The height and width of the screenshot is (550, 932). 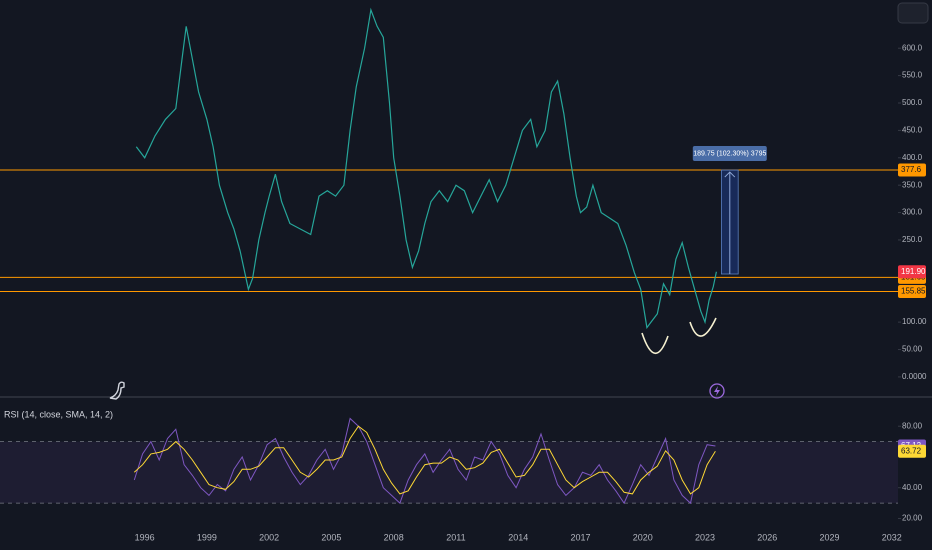 What do you see at coordinates (914, 321) in the screenshot?
I see `y-tick-label: 100.00` at bounding box center [914, 321].